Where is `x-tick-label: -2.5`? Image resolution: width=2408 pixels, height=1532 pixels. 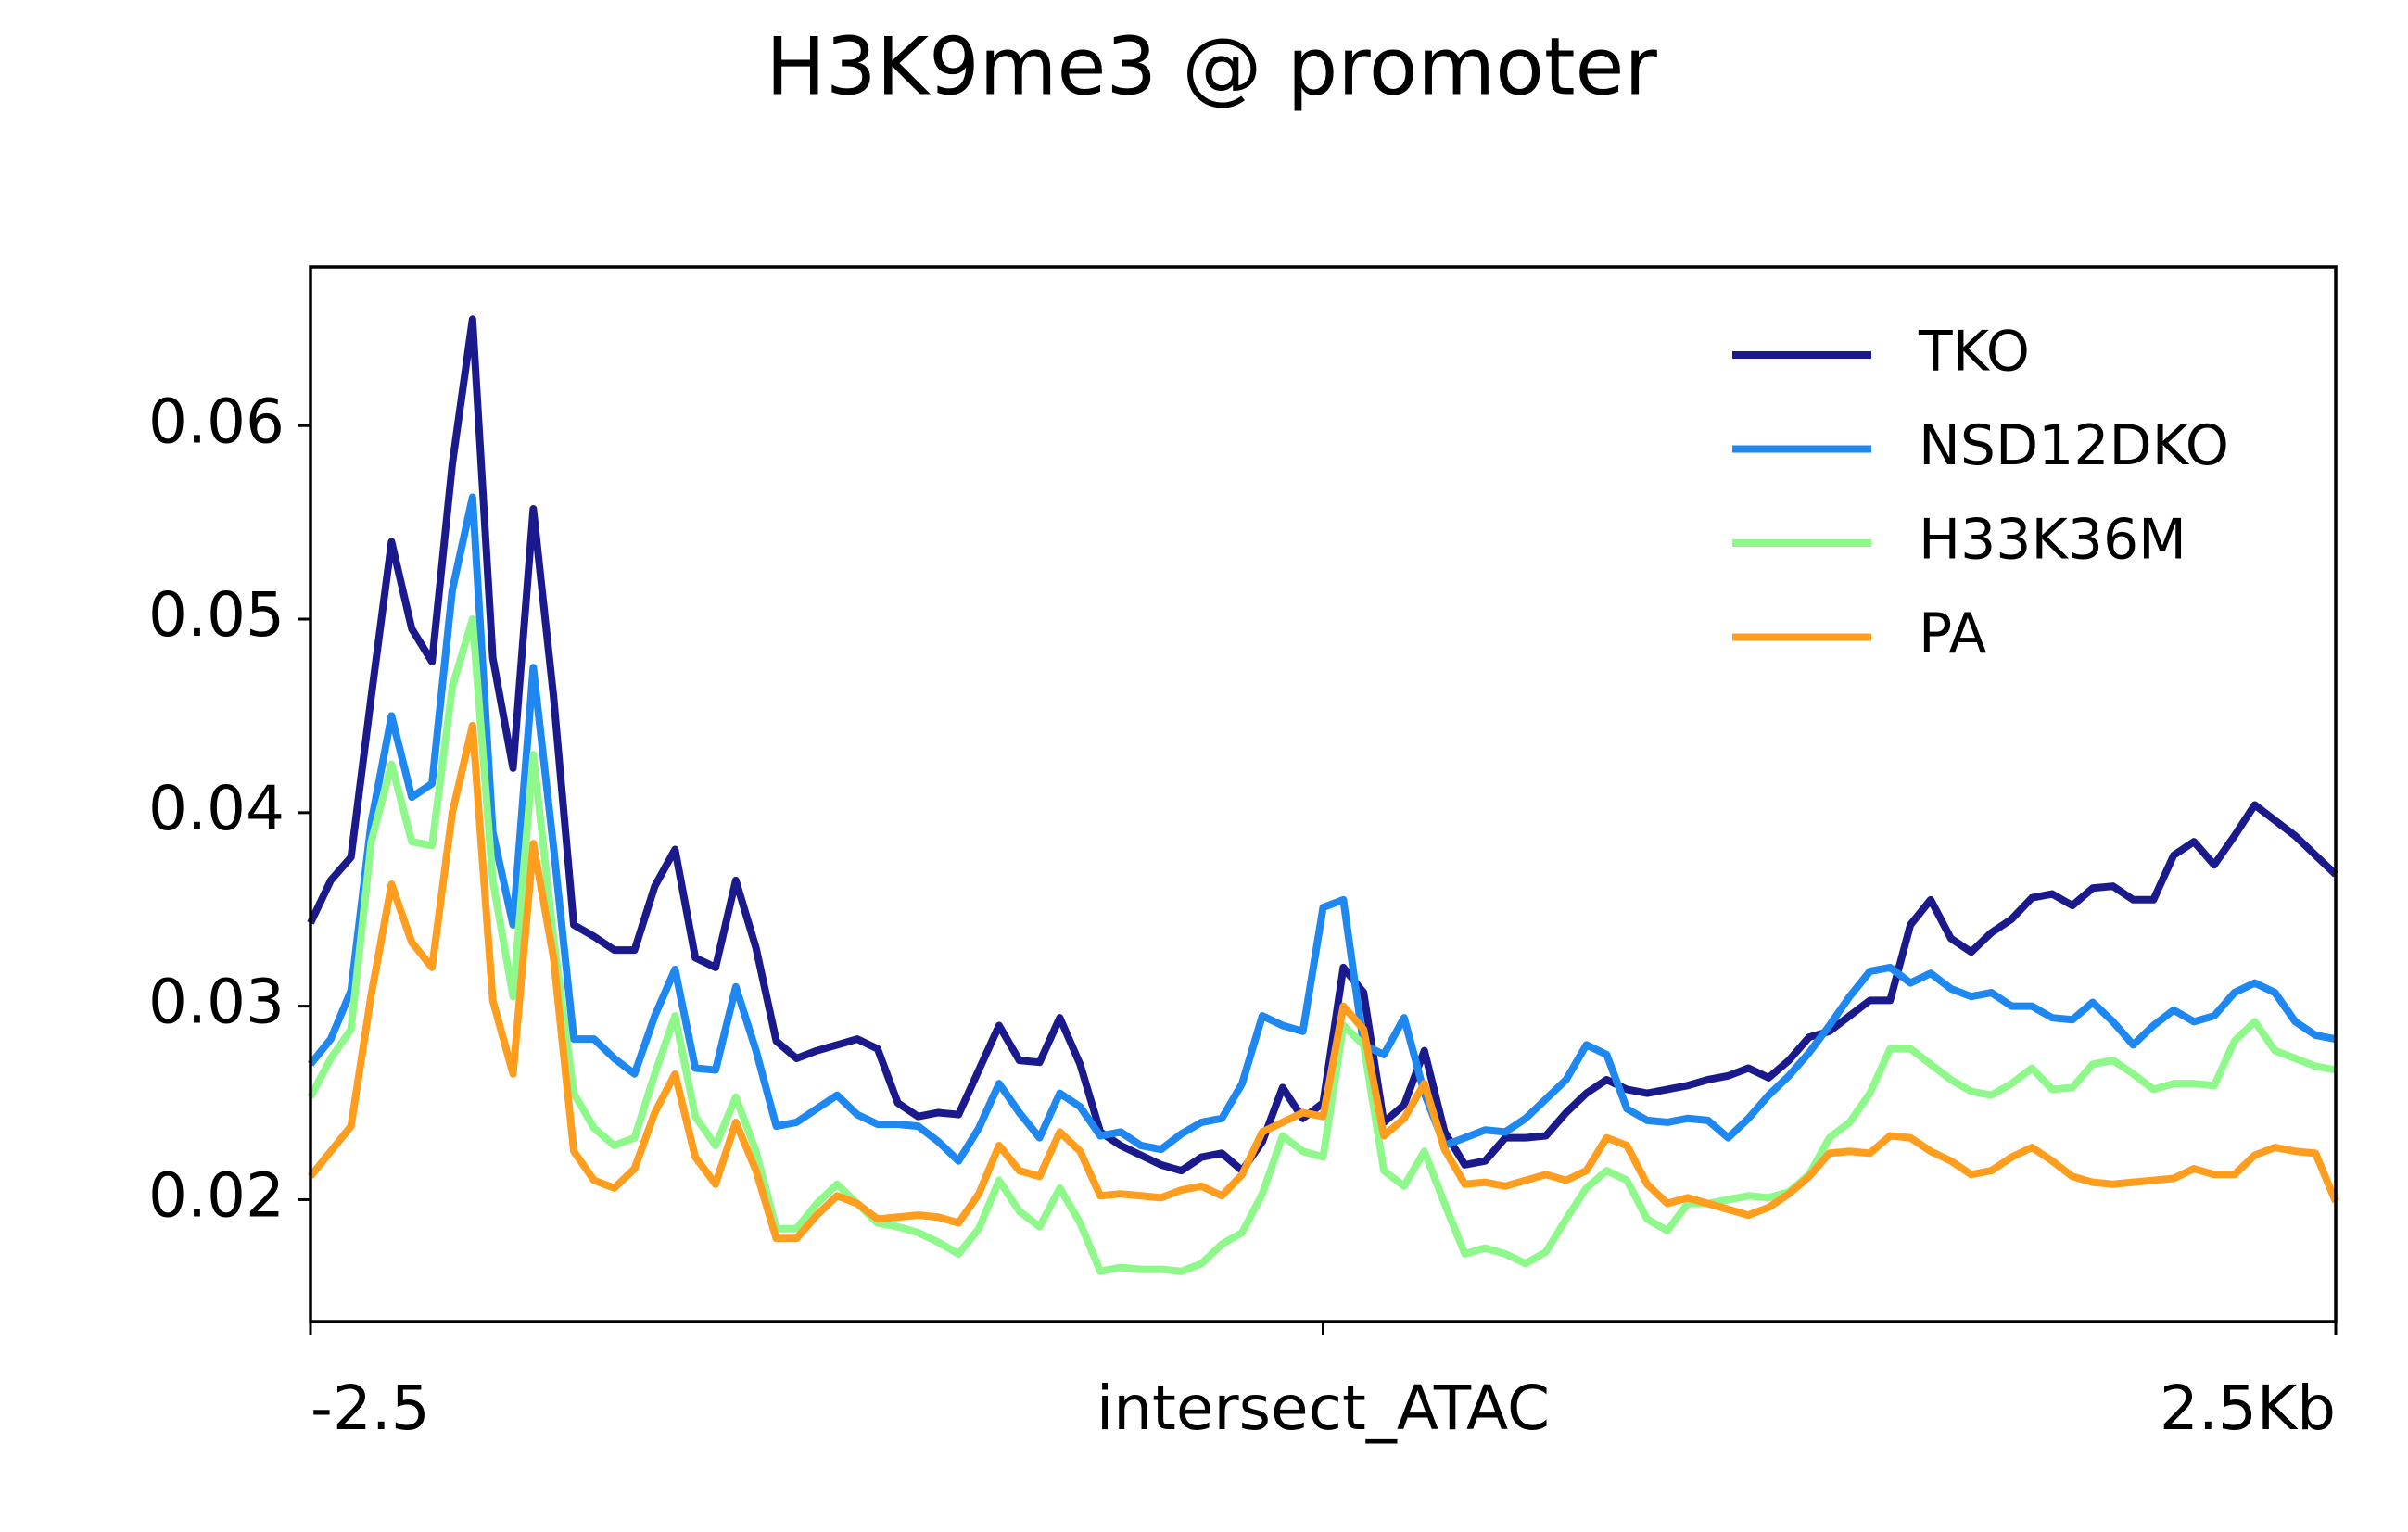
x-tick-label: -2.5 is located at coordinates (370, 1408).